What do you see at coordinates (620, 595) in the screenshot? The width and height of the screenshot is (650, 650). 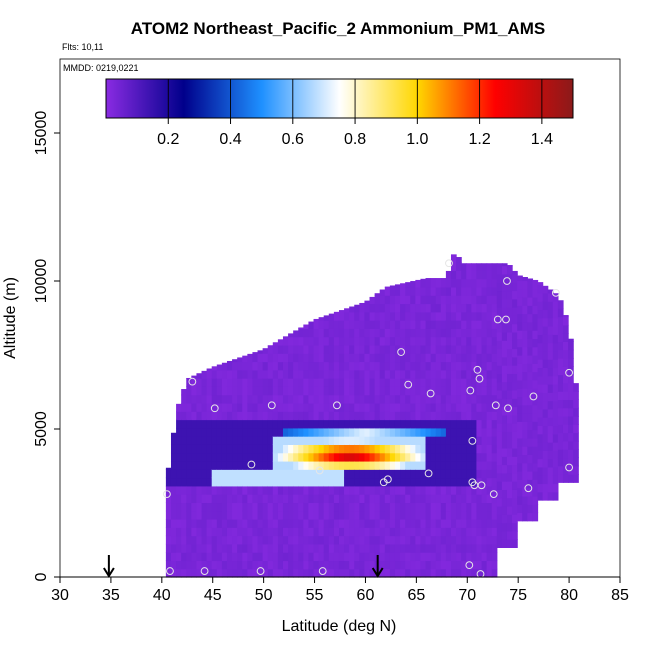 I see `x-tick-label: 85` at bounding box center [620, 595].